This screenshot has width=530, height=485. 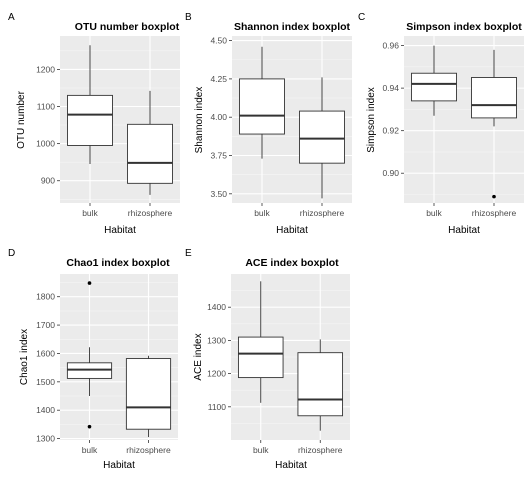 What do you see at coordinates (45, 382) in the screenshot?
I see `y-tick-label: 1500` at bounding box center [45, 382].